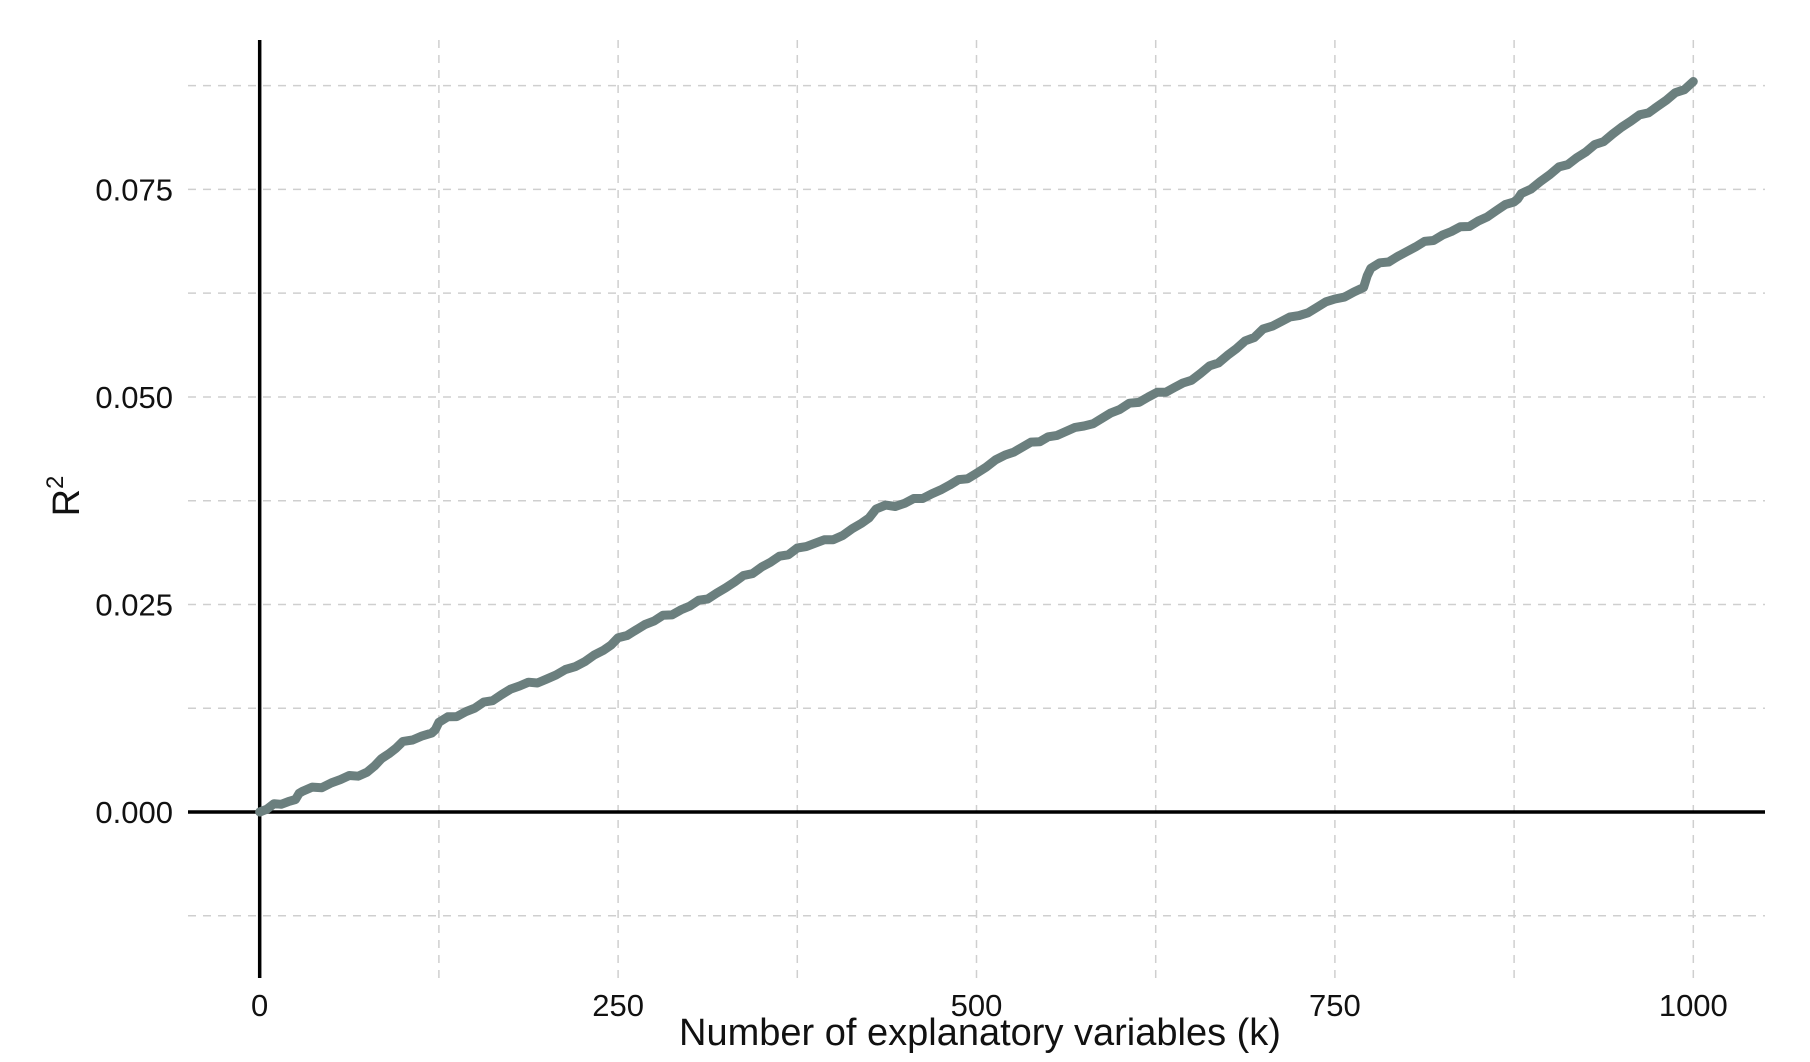 The width and height of the screenshot is (1810, 1062). What do you see at coordinates (618, 1005) in the screenshot?
I see `x-tick-label: 250` at bounding box center [618, 1005].